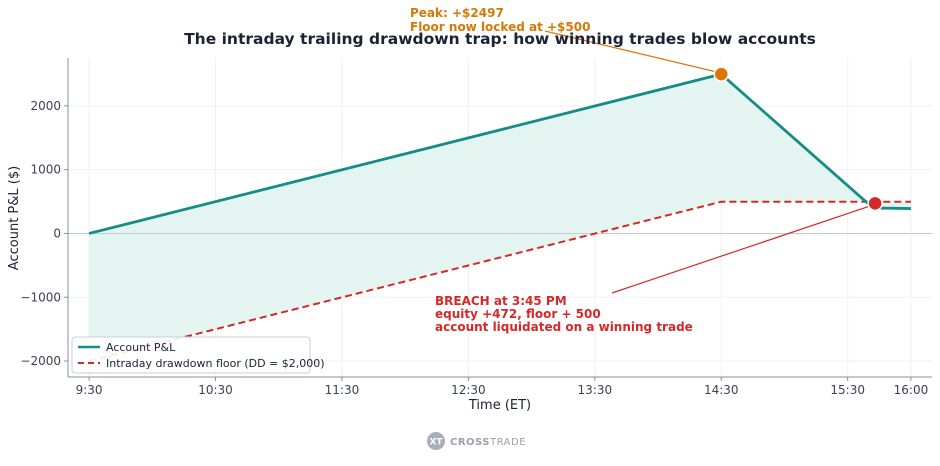 This screenshot has height=466, width=940. Describe the element at coordinates (14, 218) in the screenshot. I see `y-axis-label: Account P&L ($)` at that location.